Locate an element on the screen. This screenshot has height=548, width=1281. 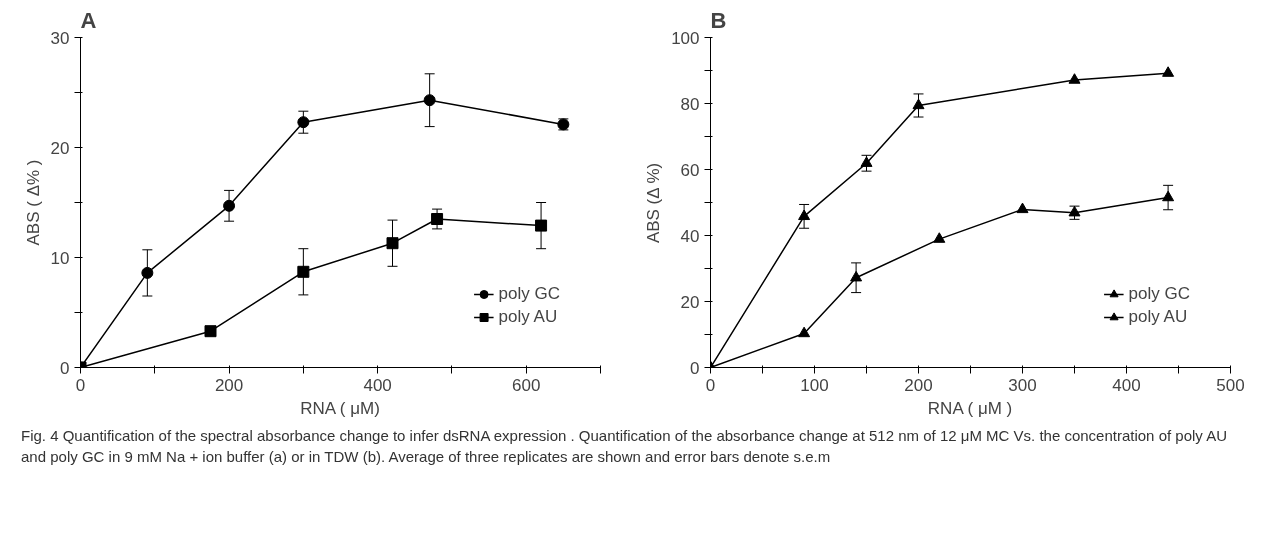
y-tick-label: 40 is located at coordinates (690, 236).